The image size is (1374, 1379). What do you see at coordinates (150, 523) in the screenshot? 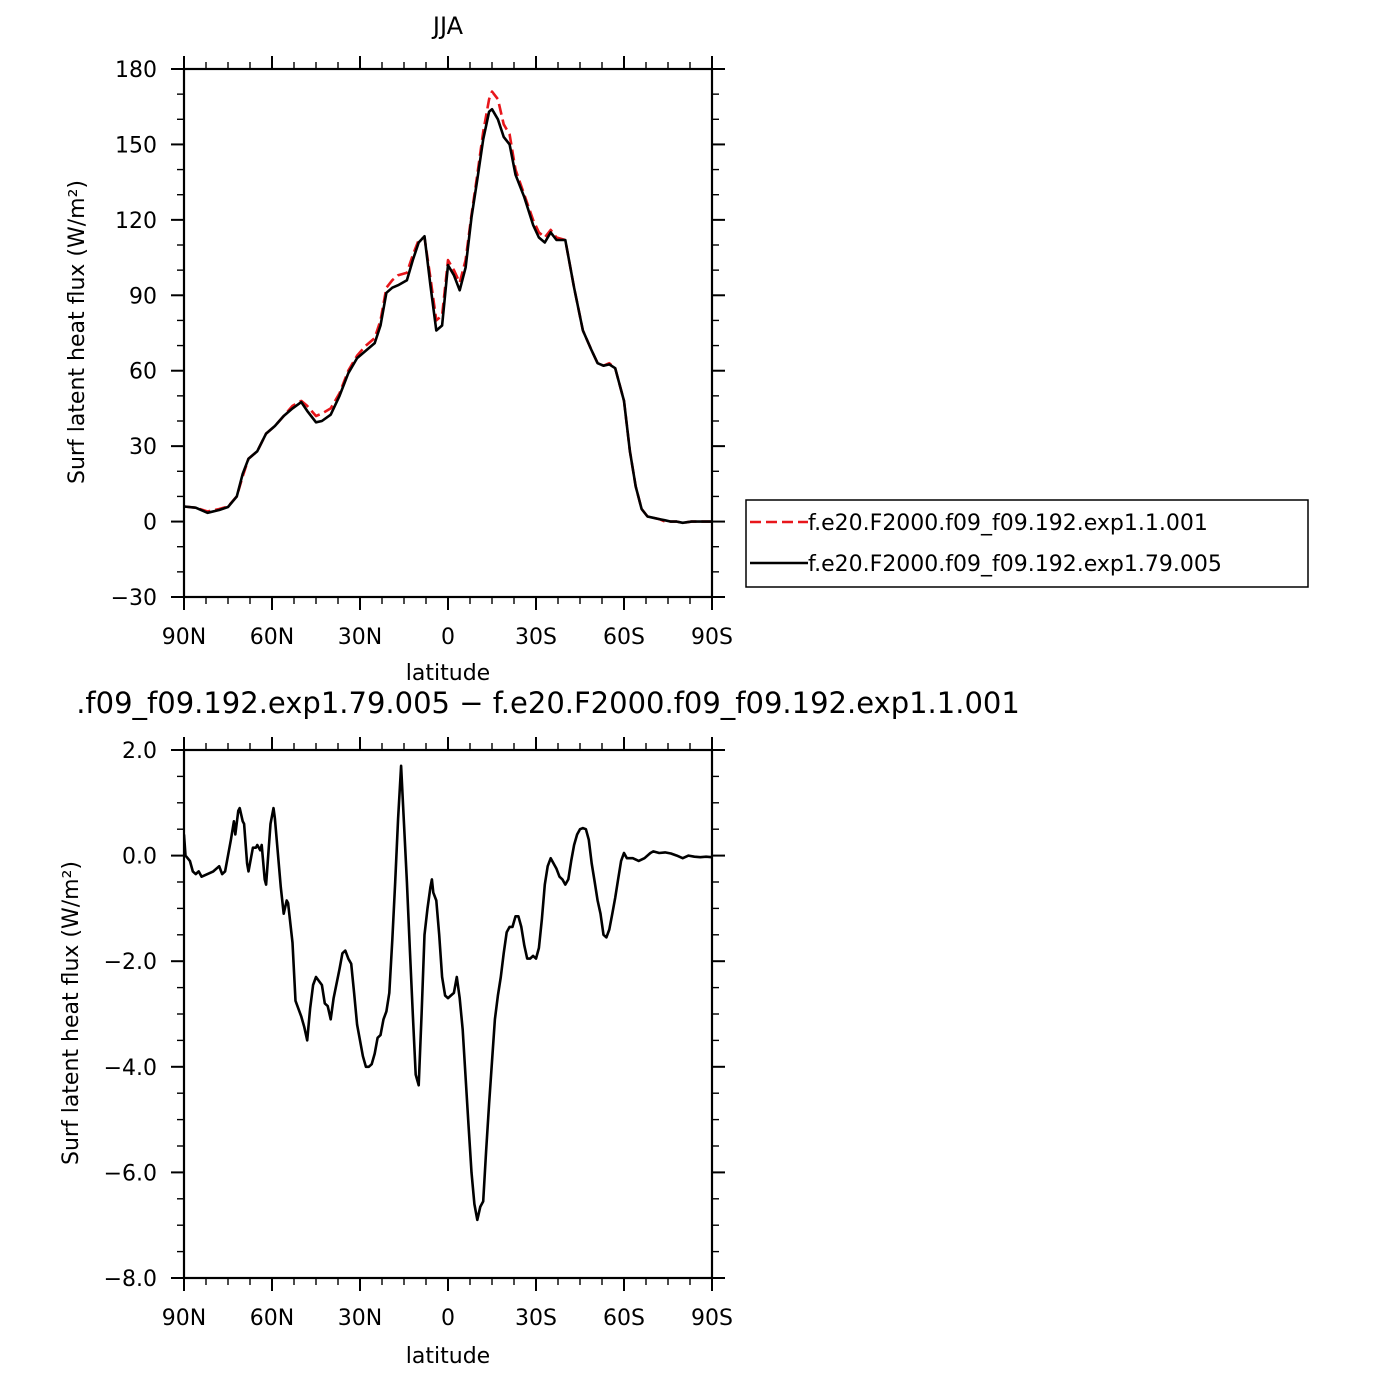
I see `top-y-tick-label: 0` at bounding box center [150, 523].